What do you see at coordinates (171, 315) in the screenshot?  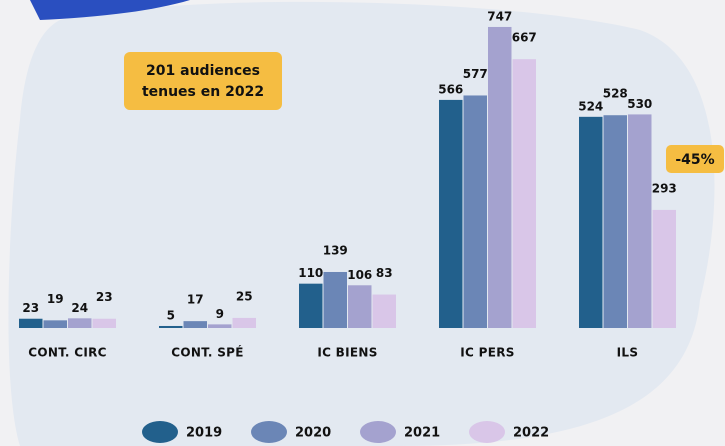 I see `data-label: 5` at bounding box center [171, 315].